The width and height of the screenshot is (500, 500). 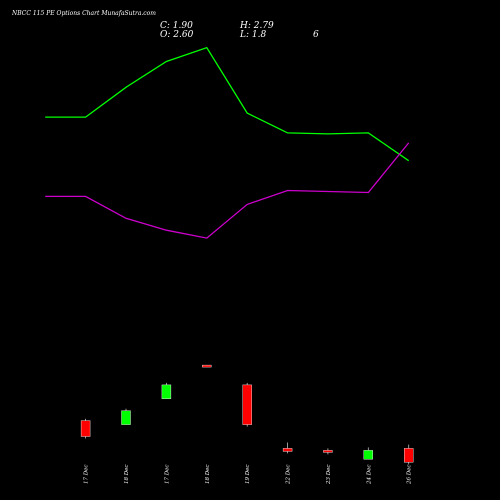 What do you see at coordinates (252, 35) in the screenshot?
I see `low-value: L: 1.8` at bounding box center [252, 35].